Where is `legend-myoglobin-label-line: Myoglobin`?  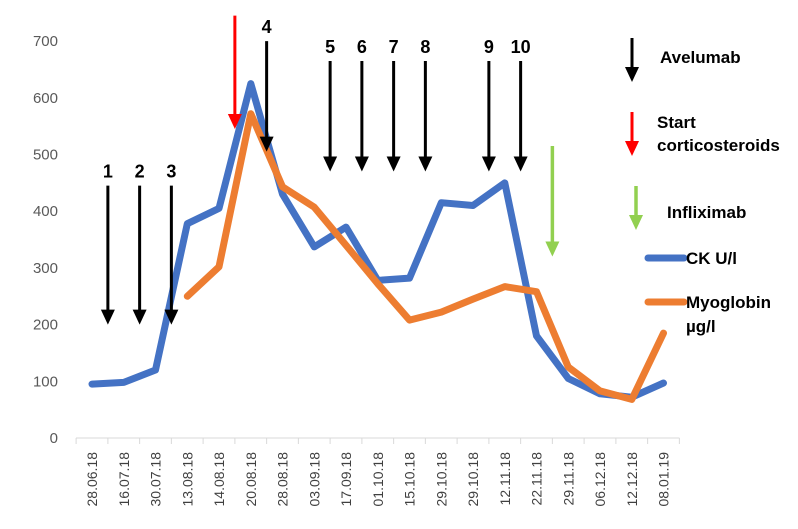 legend-myoglobin-label-line: Myoglobin is located at coordinates (728, 302).